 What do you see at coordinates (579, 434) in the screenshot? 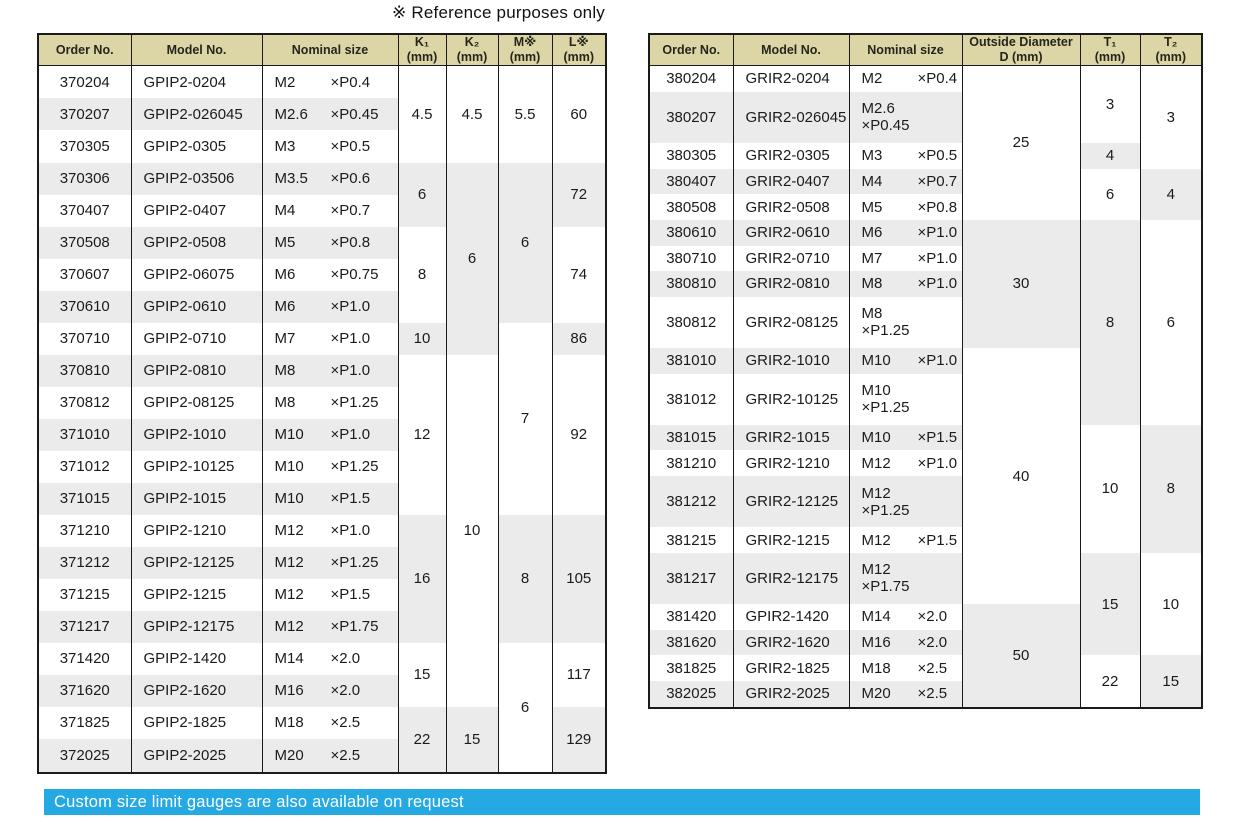
I see `gpip2-l-cell: 92` at bounding box center [579, 434].